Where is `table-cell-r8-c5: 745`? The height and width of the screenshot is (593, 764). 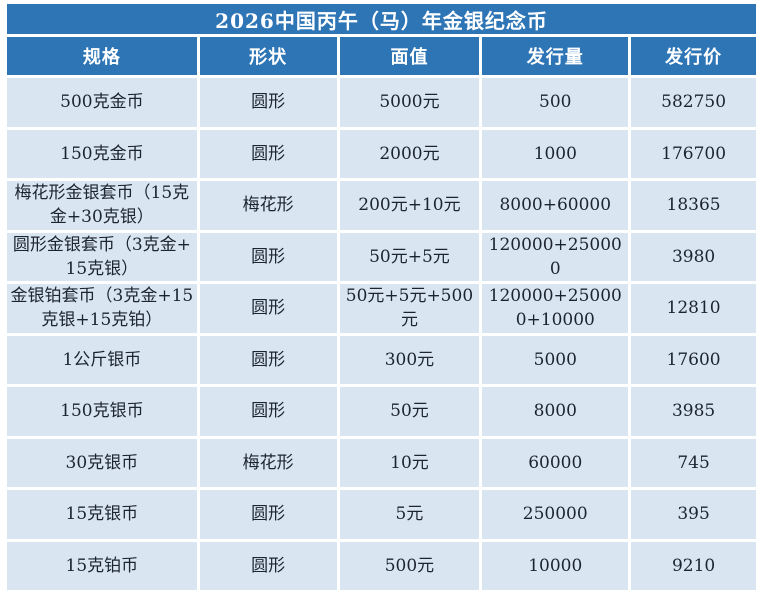
table-cell-r8-c5: 745 is located at coordinates (693, 462).